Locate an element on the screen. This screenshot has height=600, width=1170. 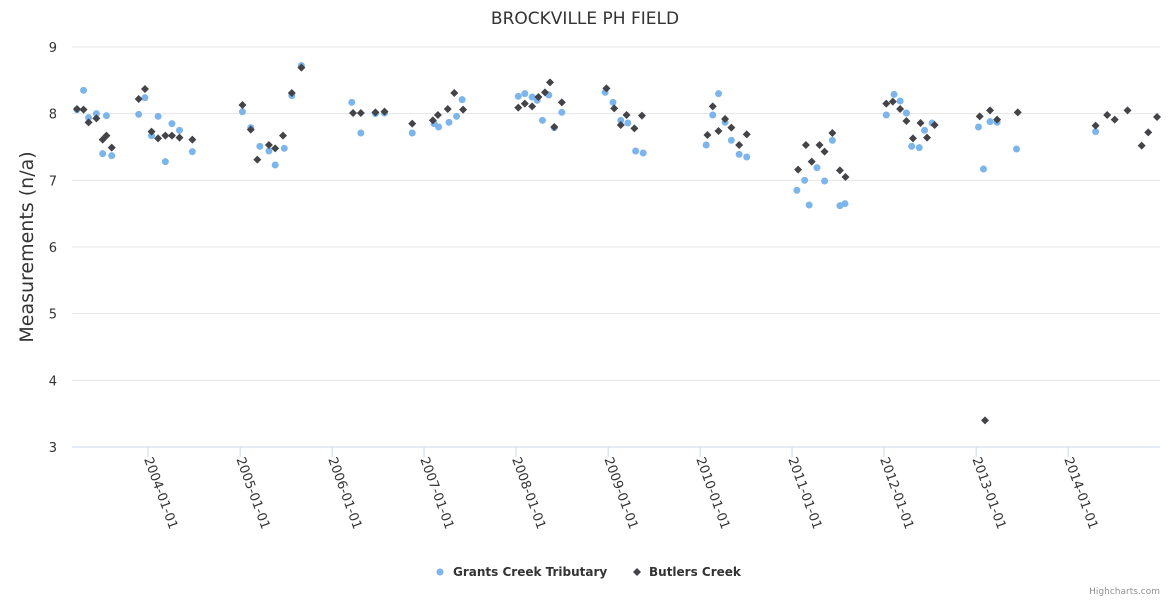
legend-item-butlers-creek: Butlers Creek is located at coordinates (687, 572).